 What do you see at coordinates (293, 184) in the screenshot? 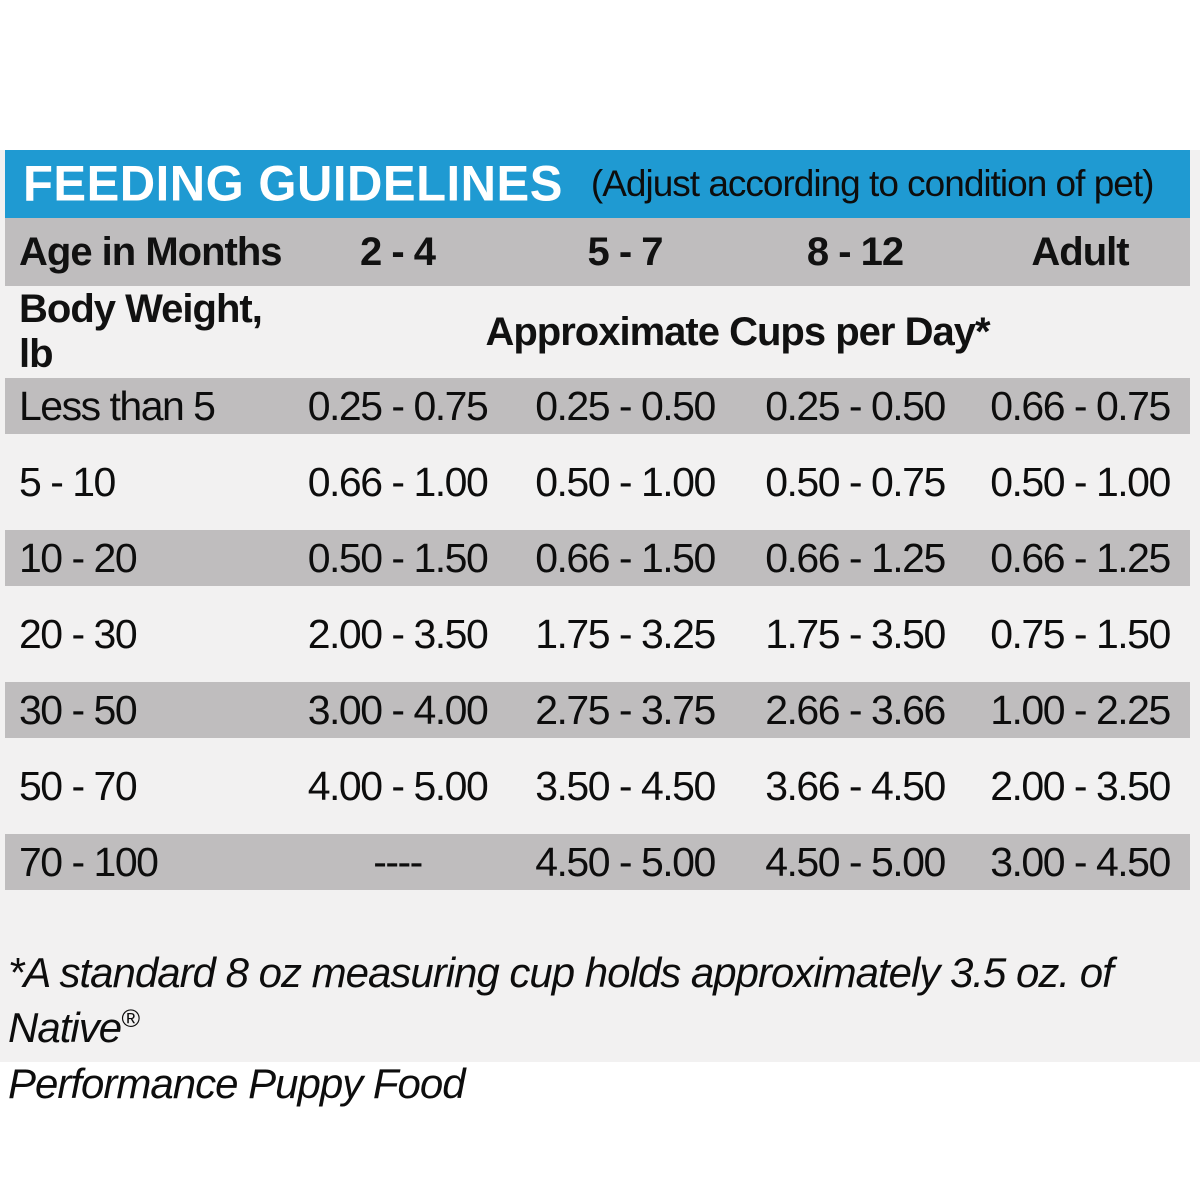
I see `page-title: FEEDING GUIDELINES` at bounding box center [293, 184].